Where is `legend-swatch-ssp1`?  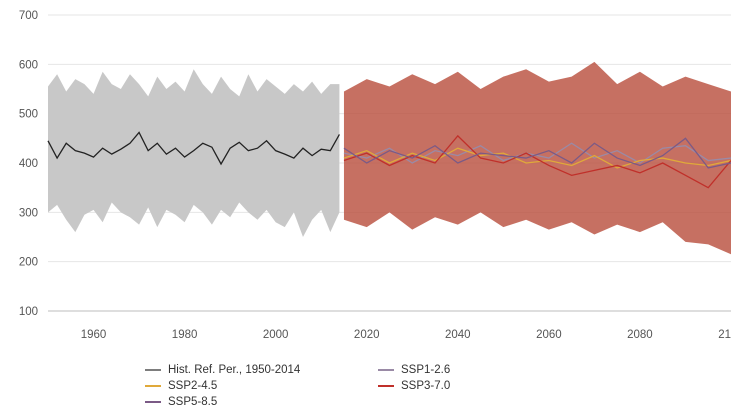
legend-swatch-ssp1 is located at coordinates (386, 370).